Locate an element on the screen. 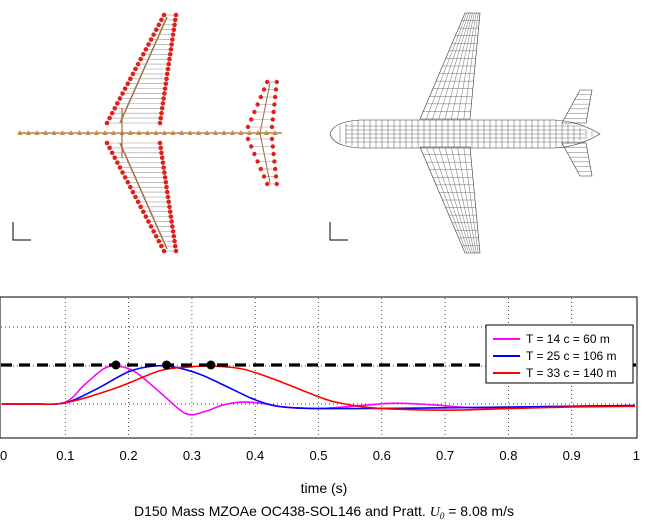  x-tick-label: 0.5 is located at coordinates (318, 455).